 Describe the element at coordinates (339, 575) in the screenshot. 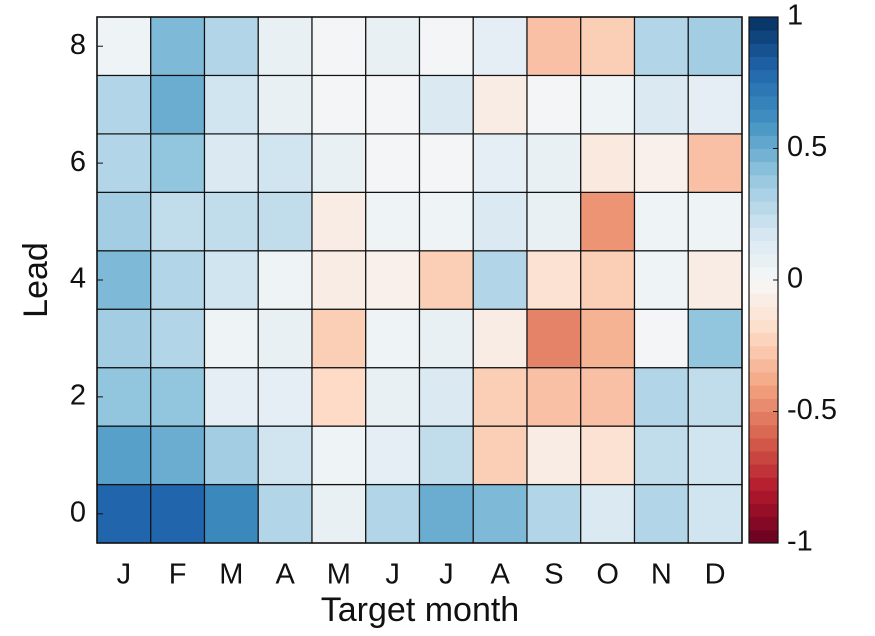

I see `x-tick-label: M` at that location.